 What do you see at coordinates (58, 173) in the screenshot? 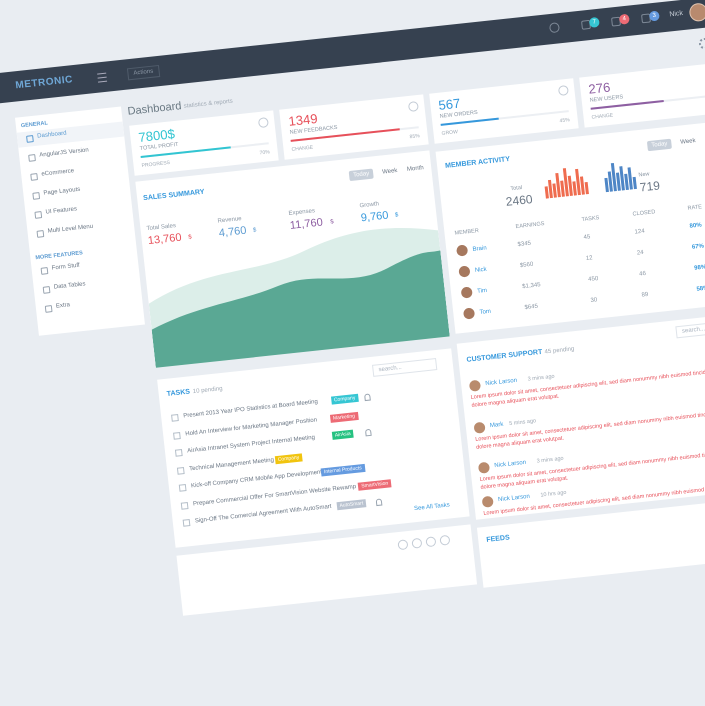
I see `menu-label: eCommerce` at bounding box center [58, 173].